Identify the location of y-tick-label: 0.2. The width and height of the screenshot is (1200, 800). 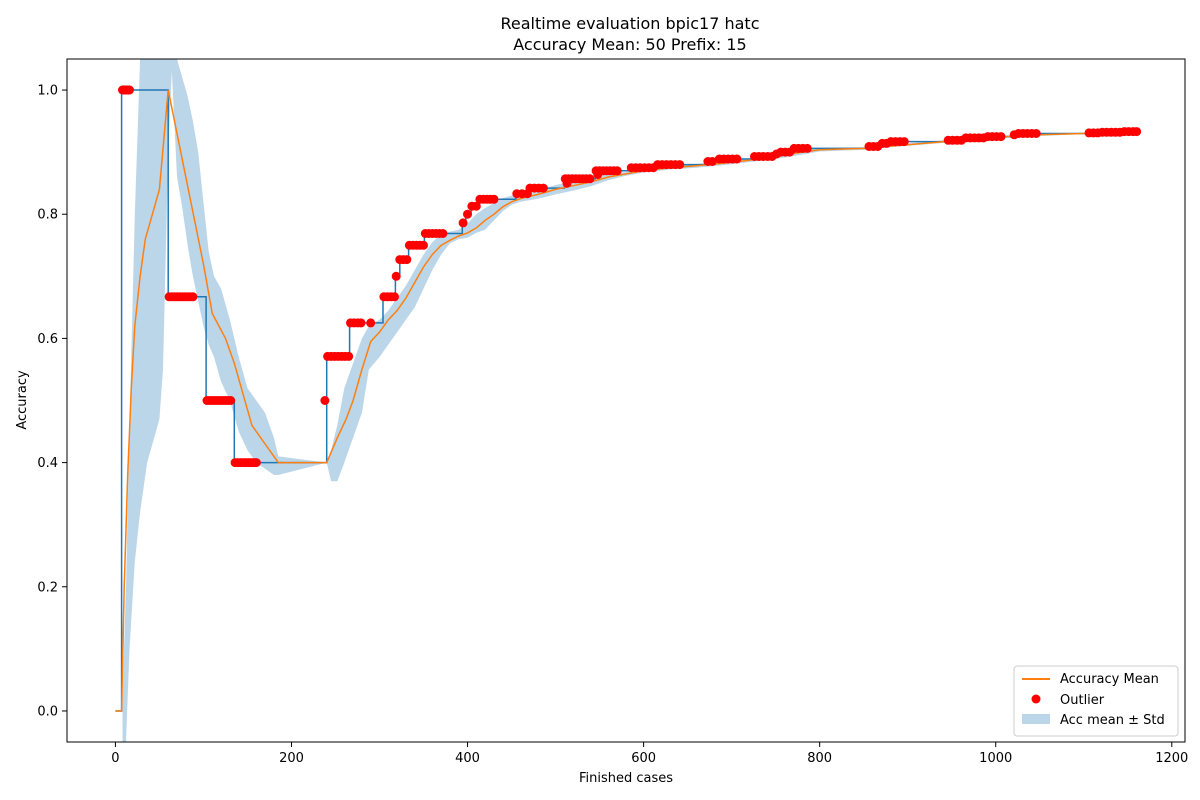
(47, 587).